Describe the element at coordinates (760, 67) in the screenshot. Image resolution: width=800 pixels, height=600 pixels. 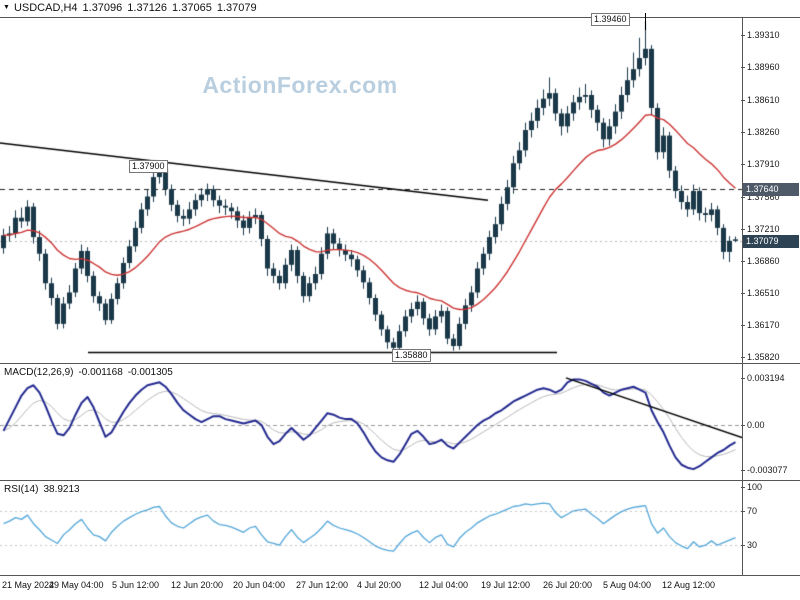
I see `price-axis-tick: 1.38960` at that location.